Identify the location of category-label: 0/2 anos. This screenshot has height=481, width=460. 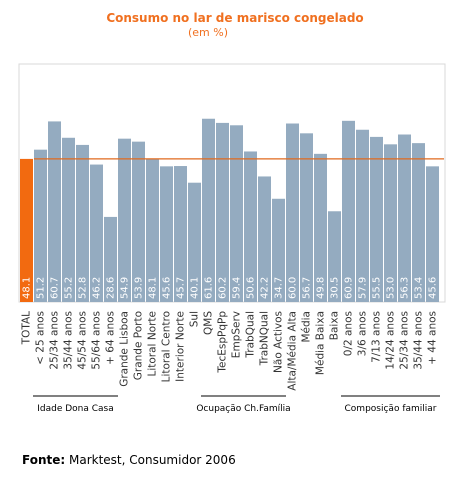
(349, 333).